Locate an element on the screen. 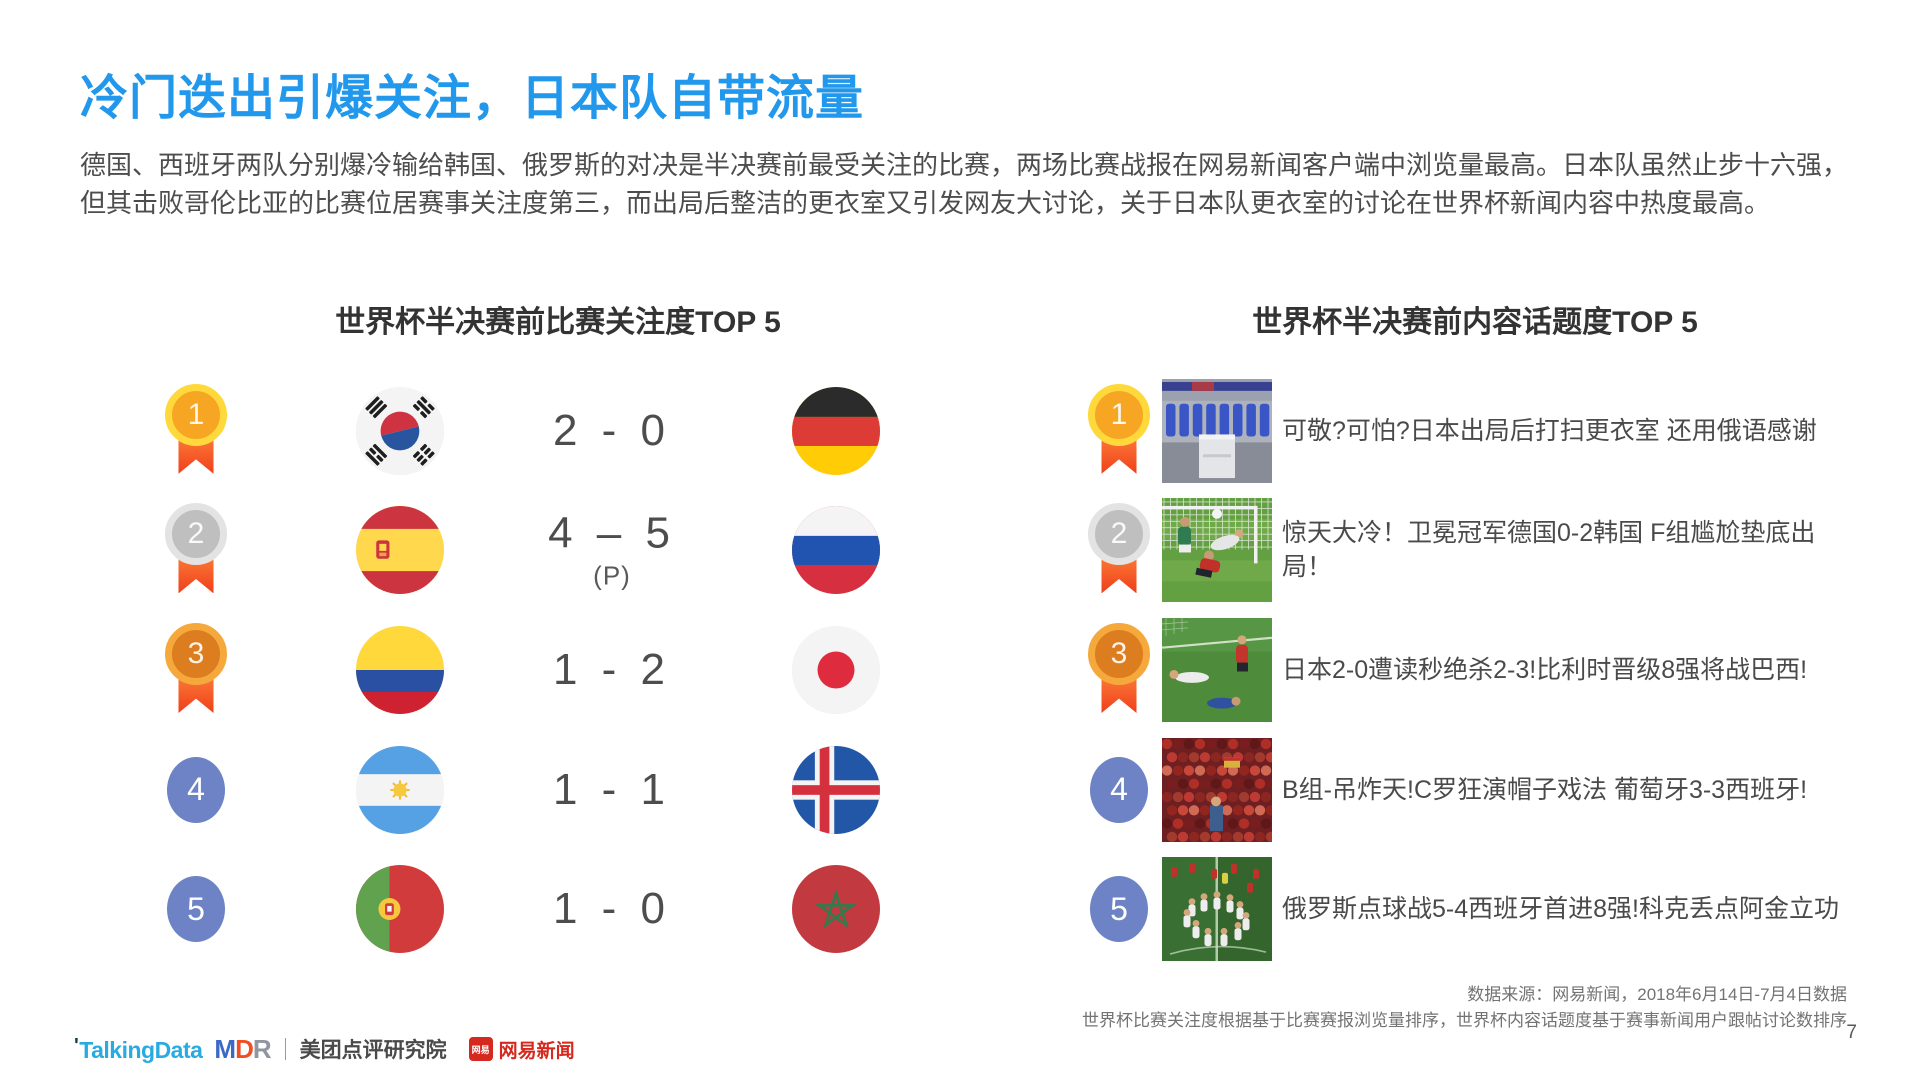 The height and width of the screenshot is (1080, 1921). match-row: 5 1 - 0 is located at coordinates (558, 909).